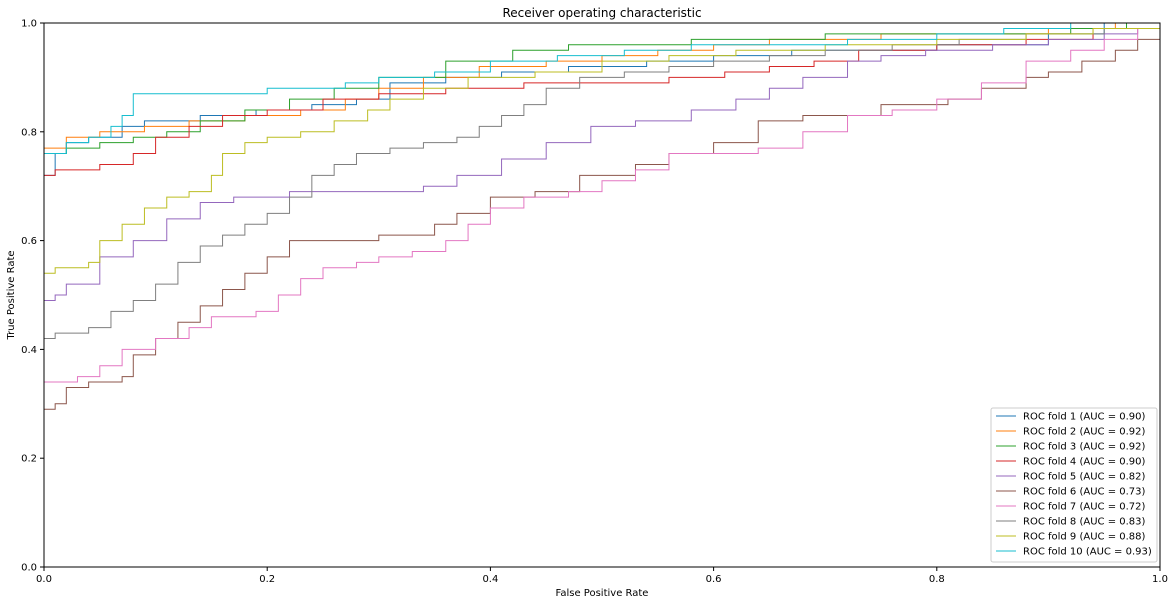 The image size is (1175, 604). What do you see at coordinates (1087, 552) in the screenshot?
I see `legend-entry: ROC fold 10 (AUC = 0.93)` at bounding box center [1087, 552].